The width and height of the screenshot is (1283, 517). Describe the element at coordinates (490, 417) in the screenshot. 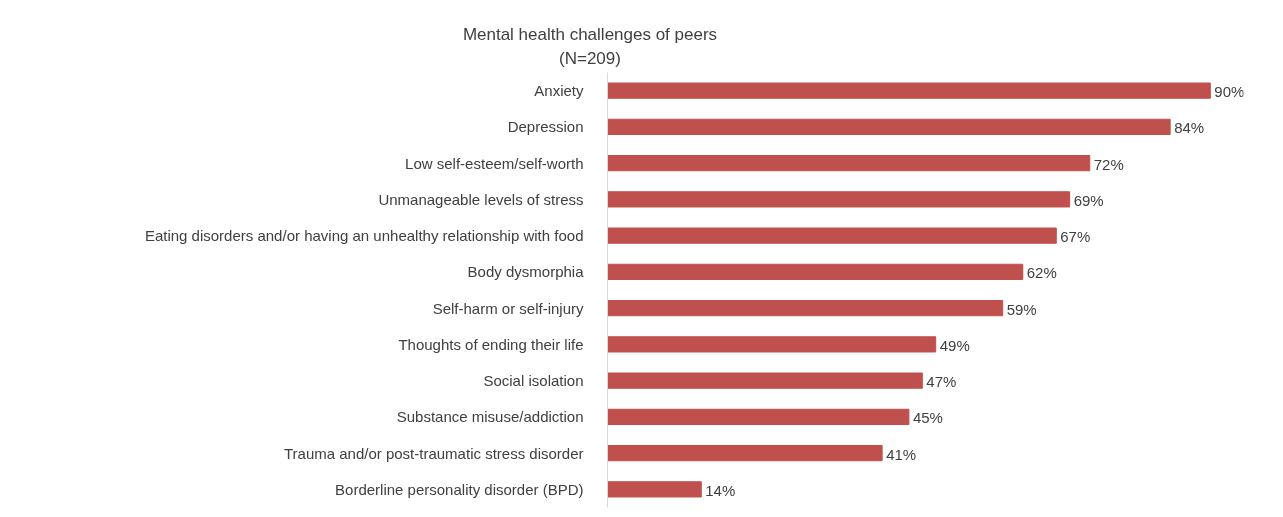

I see `y-tick-label: Substance misuse/addiction` at that location.